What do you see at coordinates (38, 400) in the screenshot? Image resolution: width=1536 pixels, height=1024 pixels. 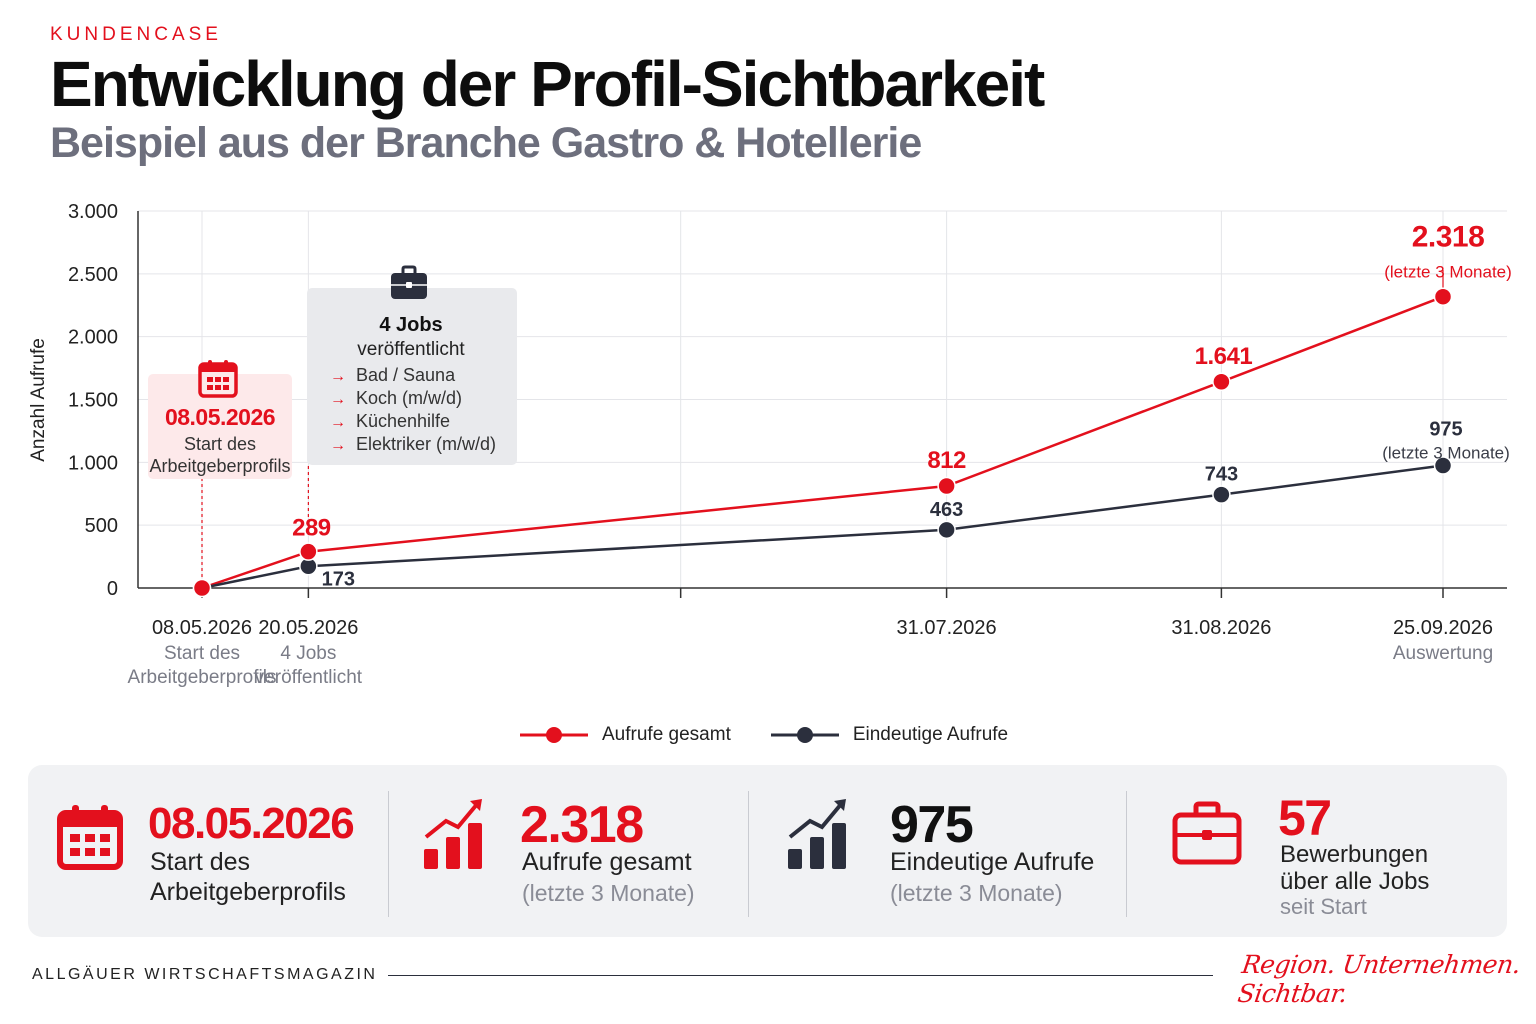 I see `y-axis-label: Anzahl Aufrufe` at bounding box center [38, 400].